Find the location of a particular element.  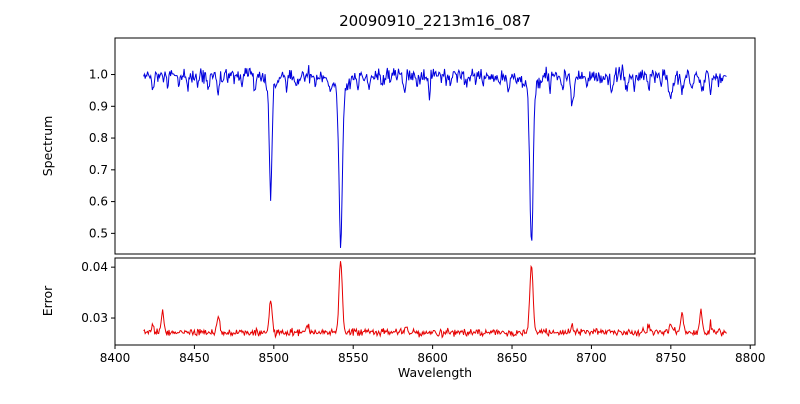

x-tick-label: 8500 is located at coordinates (274, 358).